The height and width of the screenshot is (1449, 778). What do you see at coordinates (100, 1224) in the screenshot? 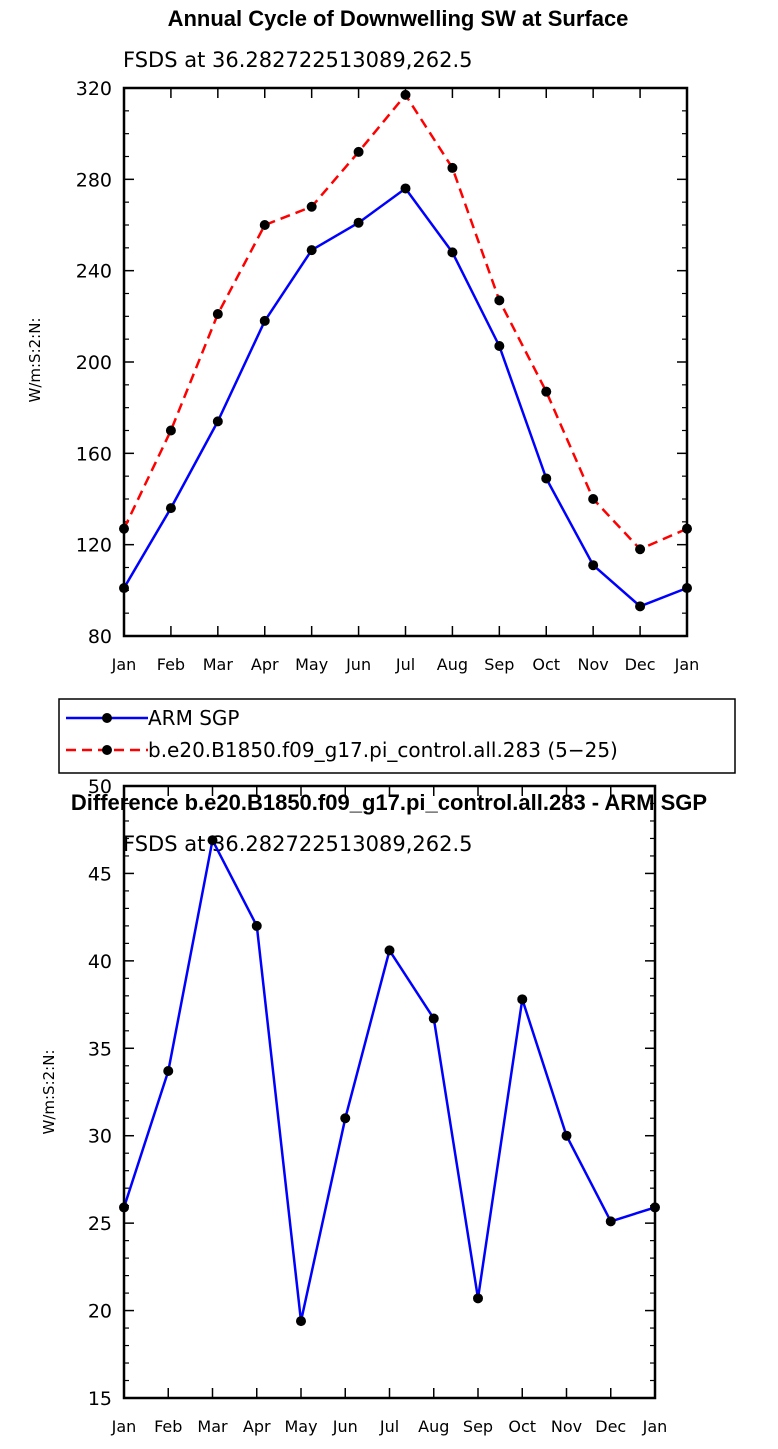
I see `chart2-y-tick-label: 25` at bounding box center [100, 1224].